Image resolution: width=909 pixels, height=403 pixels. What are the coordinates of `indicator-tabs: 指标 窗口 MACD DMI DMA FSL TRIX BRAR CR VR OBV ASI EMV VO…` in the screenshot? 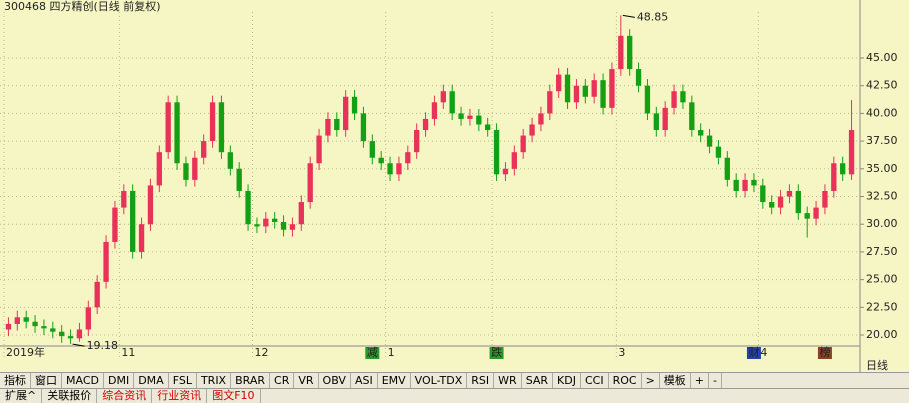 It's located at (454, 380).